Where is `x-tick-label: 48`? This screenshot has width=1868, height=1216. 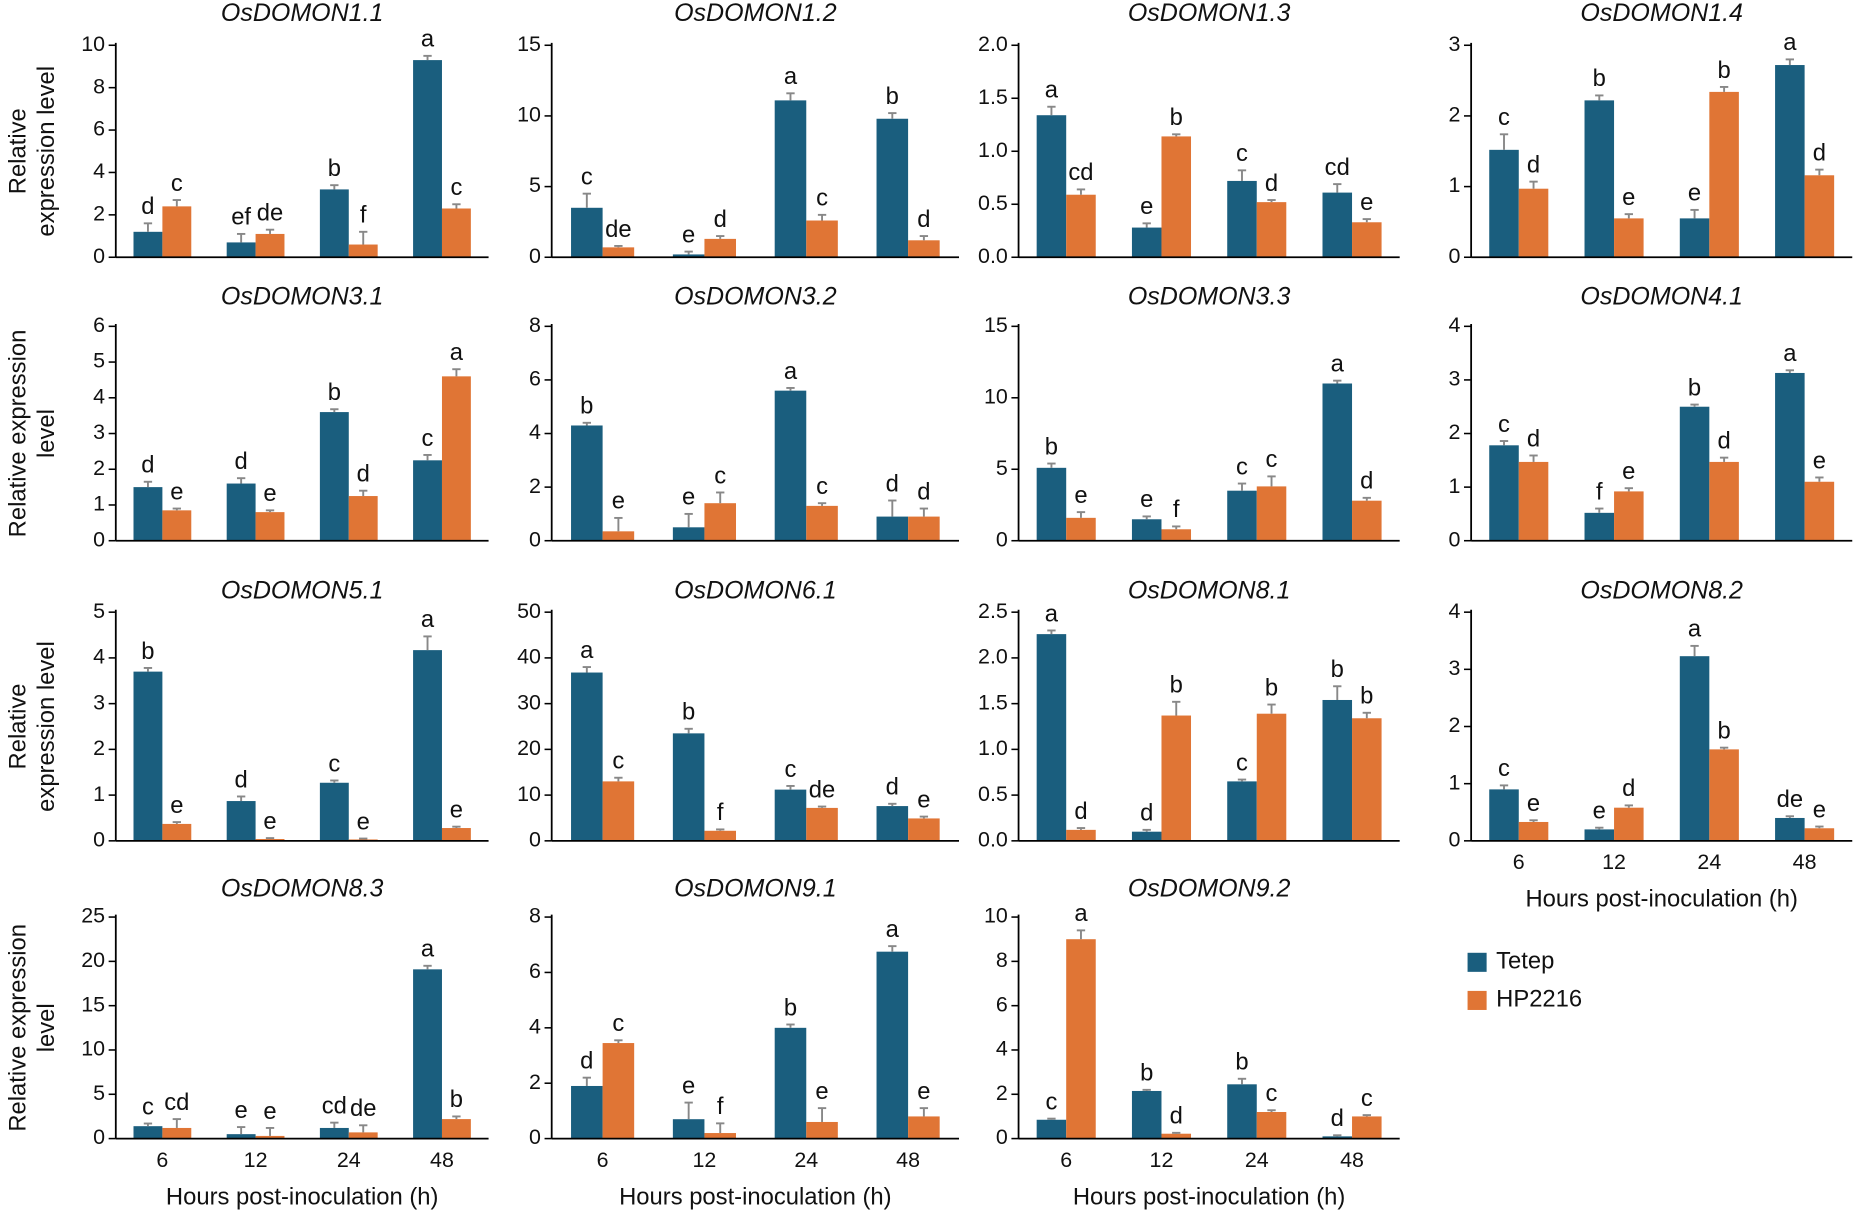
x-tick-label: 48 is located at coordinates (1352, 1160).